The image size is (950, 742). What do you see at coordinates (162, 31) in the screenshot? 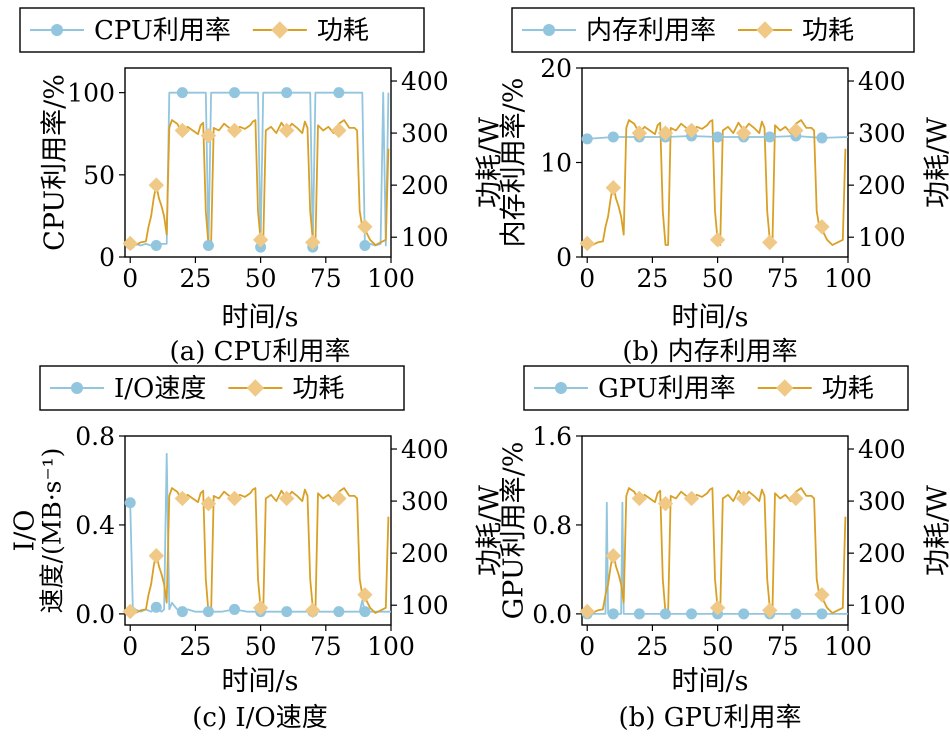
I see `legend-metric-label: CPU利用率` at bounding box center [162, 31].